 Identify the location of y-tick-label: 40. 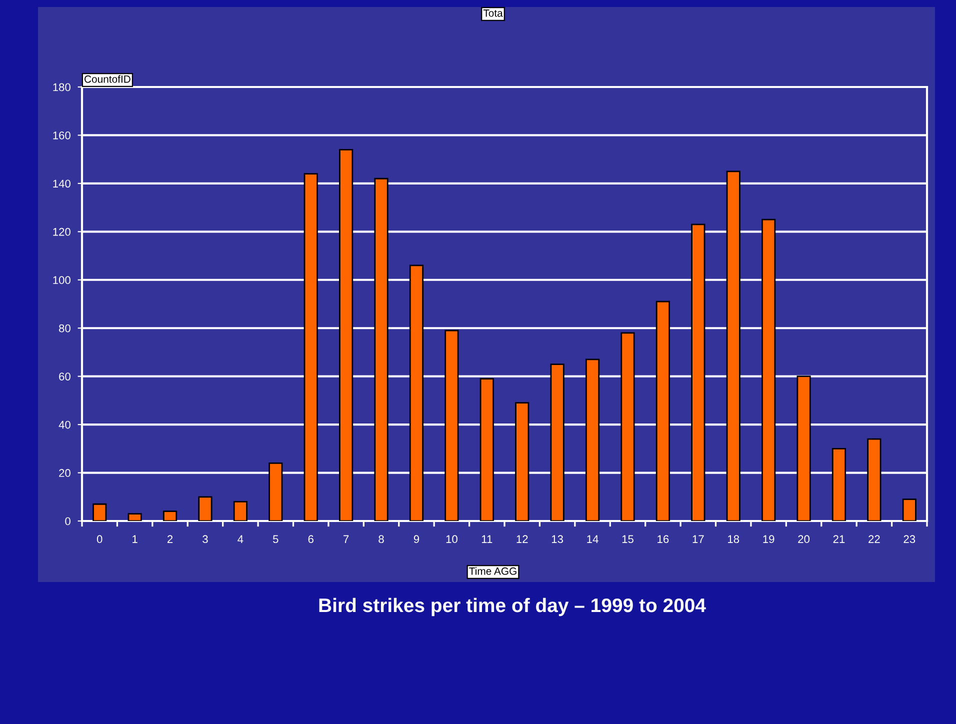
(64, 424).